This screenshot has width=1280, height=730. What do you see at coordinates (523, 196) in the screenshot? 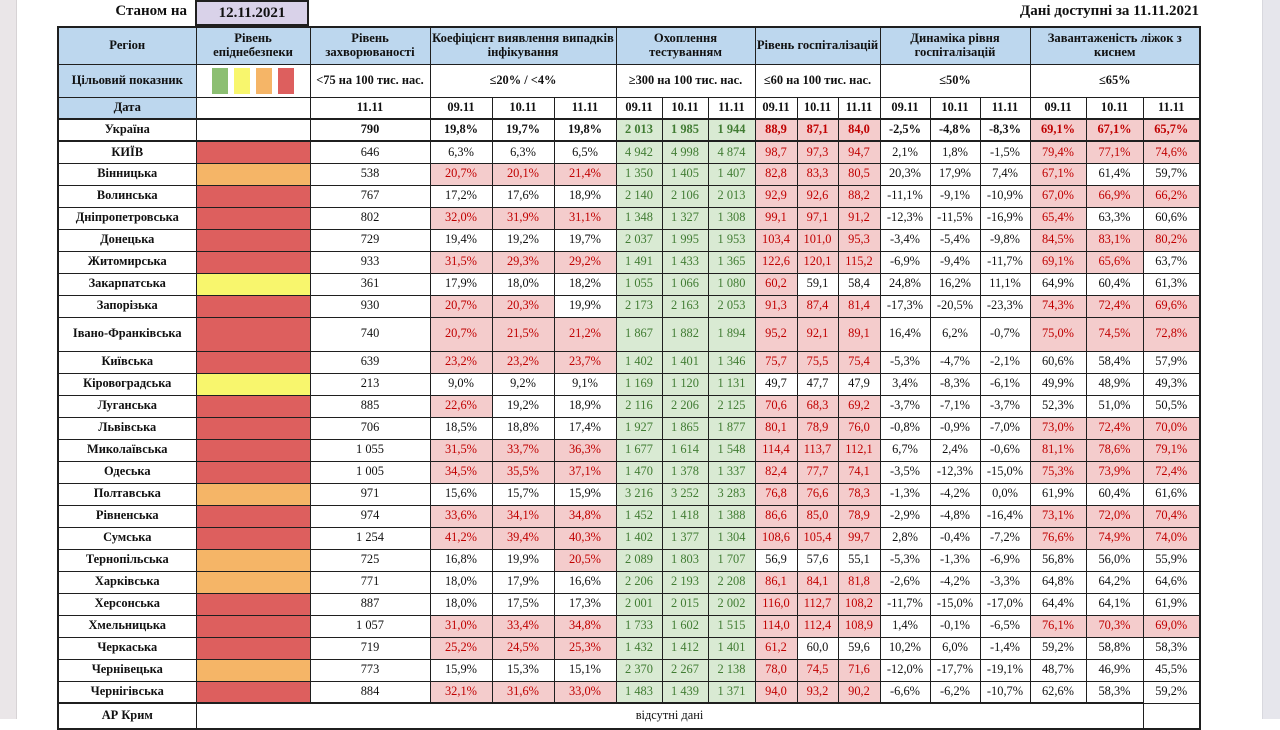
I see `detection-cell: 17,6%` at bounding box center [523, 196].